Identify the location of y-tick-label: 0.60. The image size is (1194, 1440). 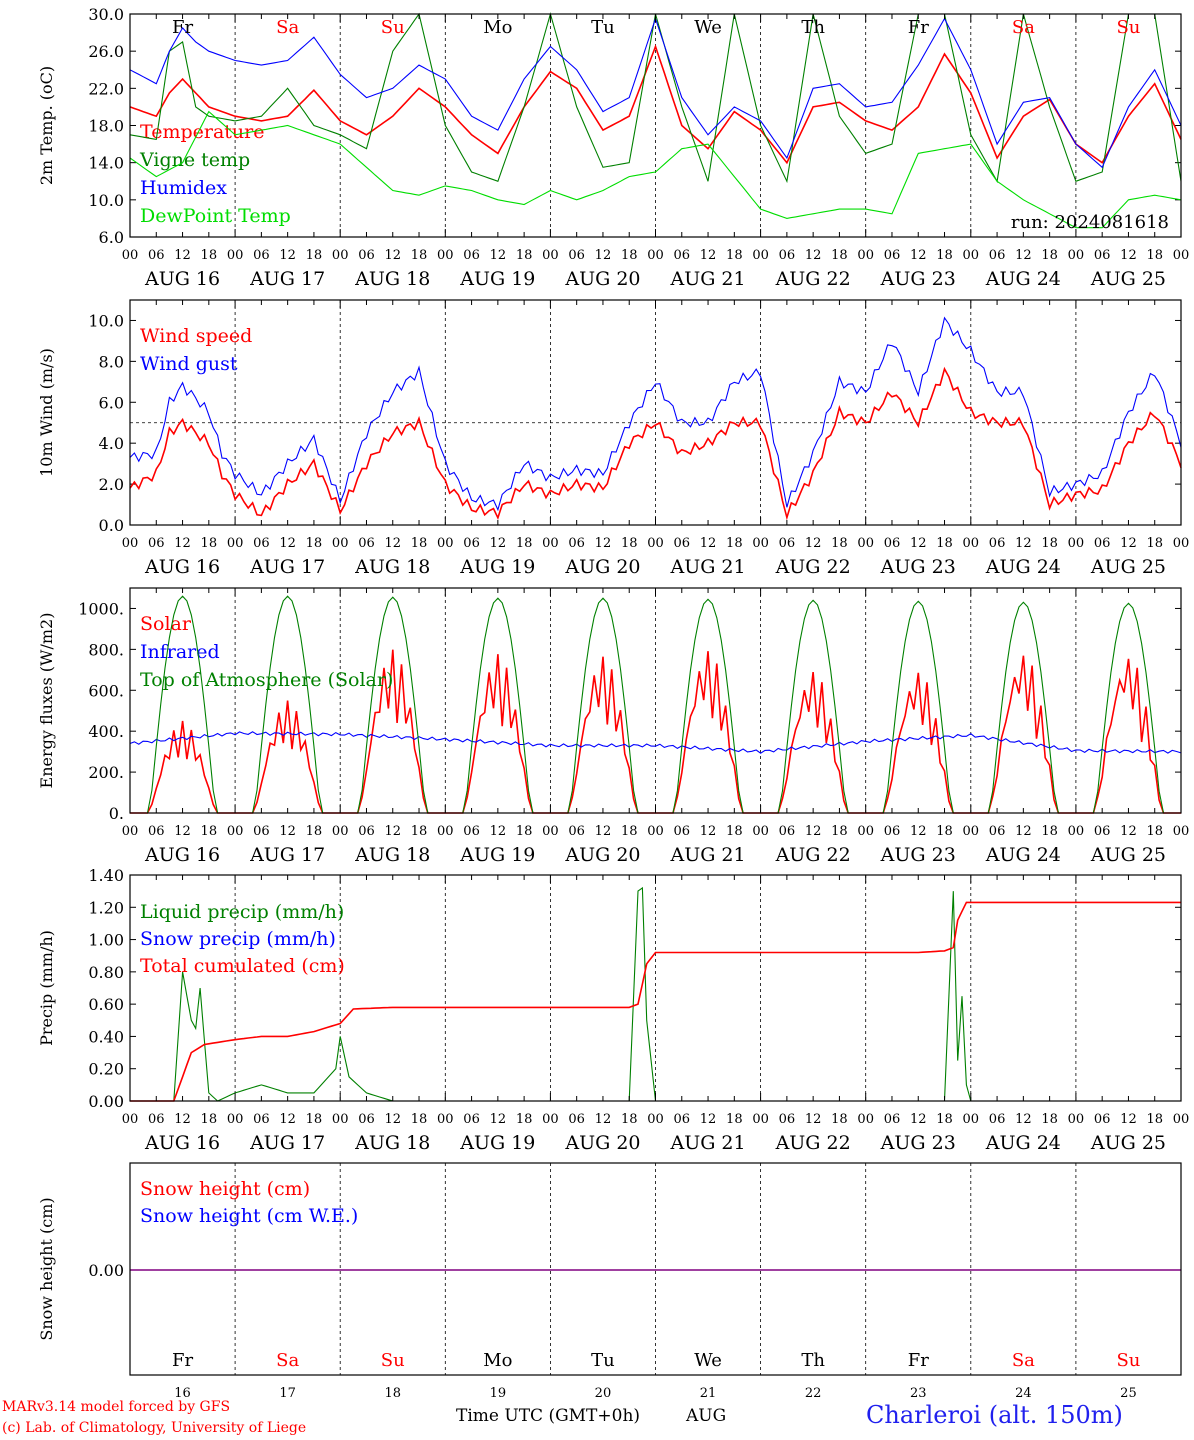
(106, 1004).